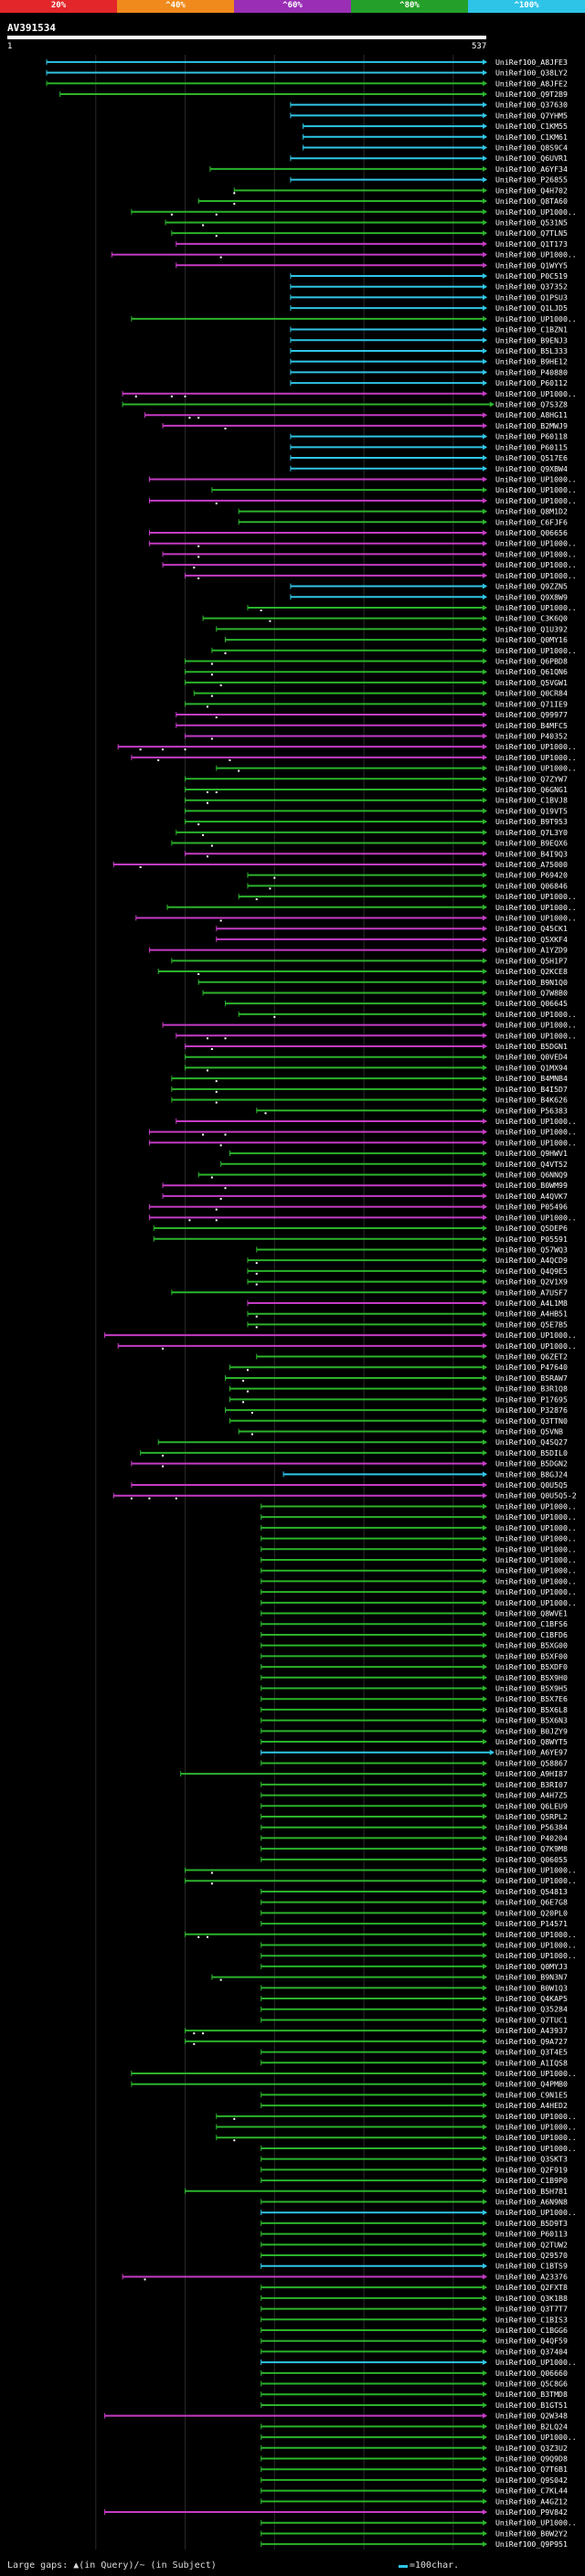 The height and width of the screenshot is (2576, 585). What do you see at coordinates (532, 1185) in the screenshot?
I see `hit-label: UniRef100_B0WM99` at bounding box center [532, 1185].